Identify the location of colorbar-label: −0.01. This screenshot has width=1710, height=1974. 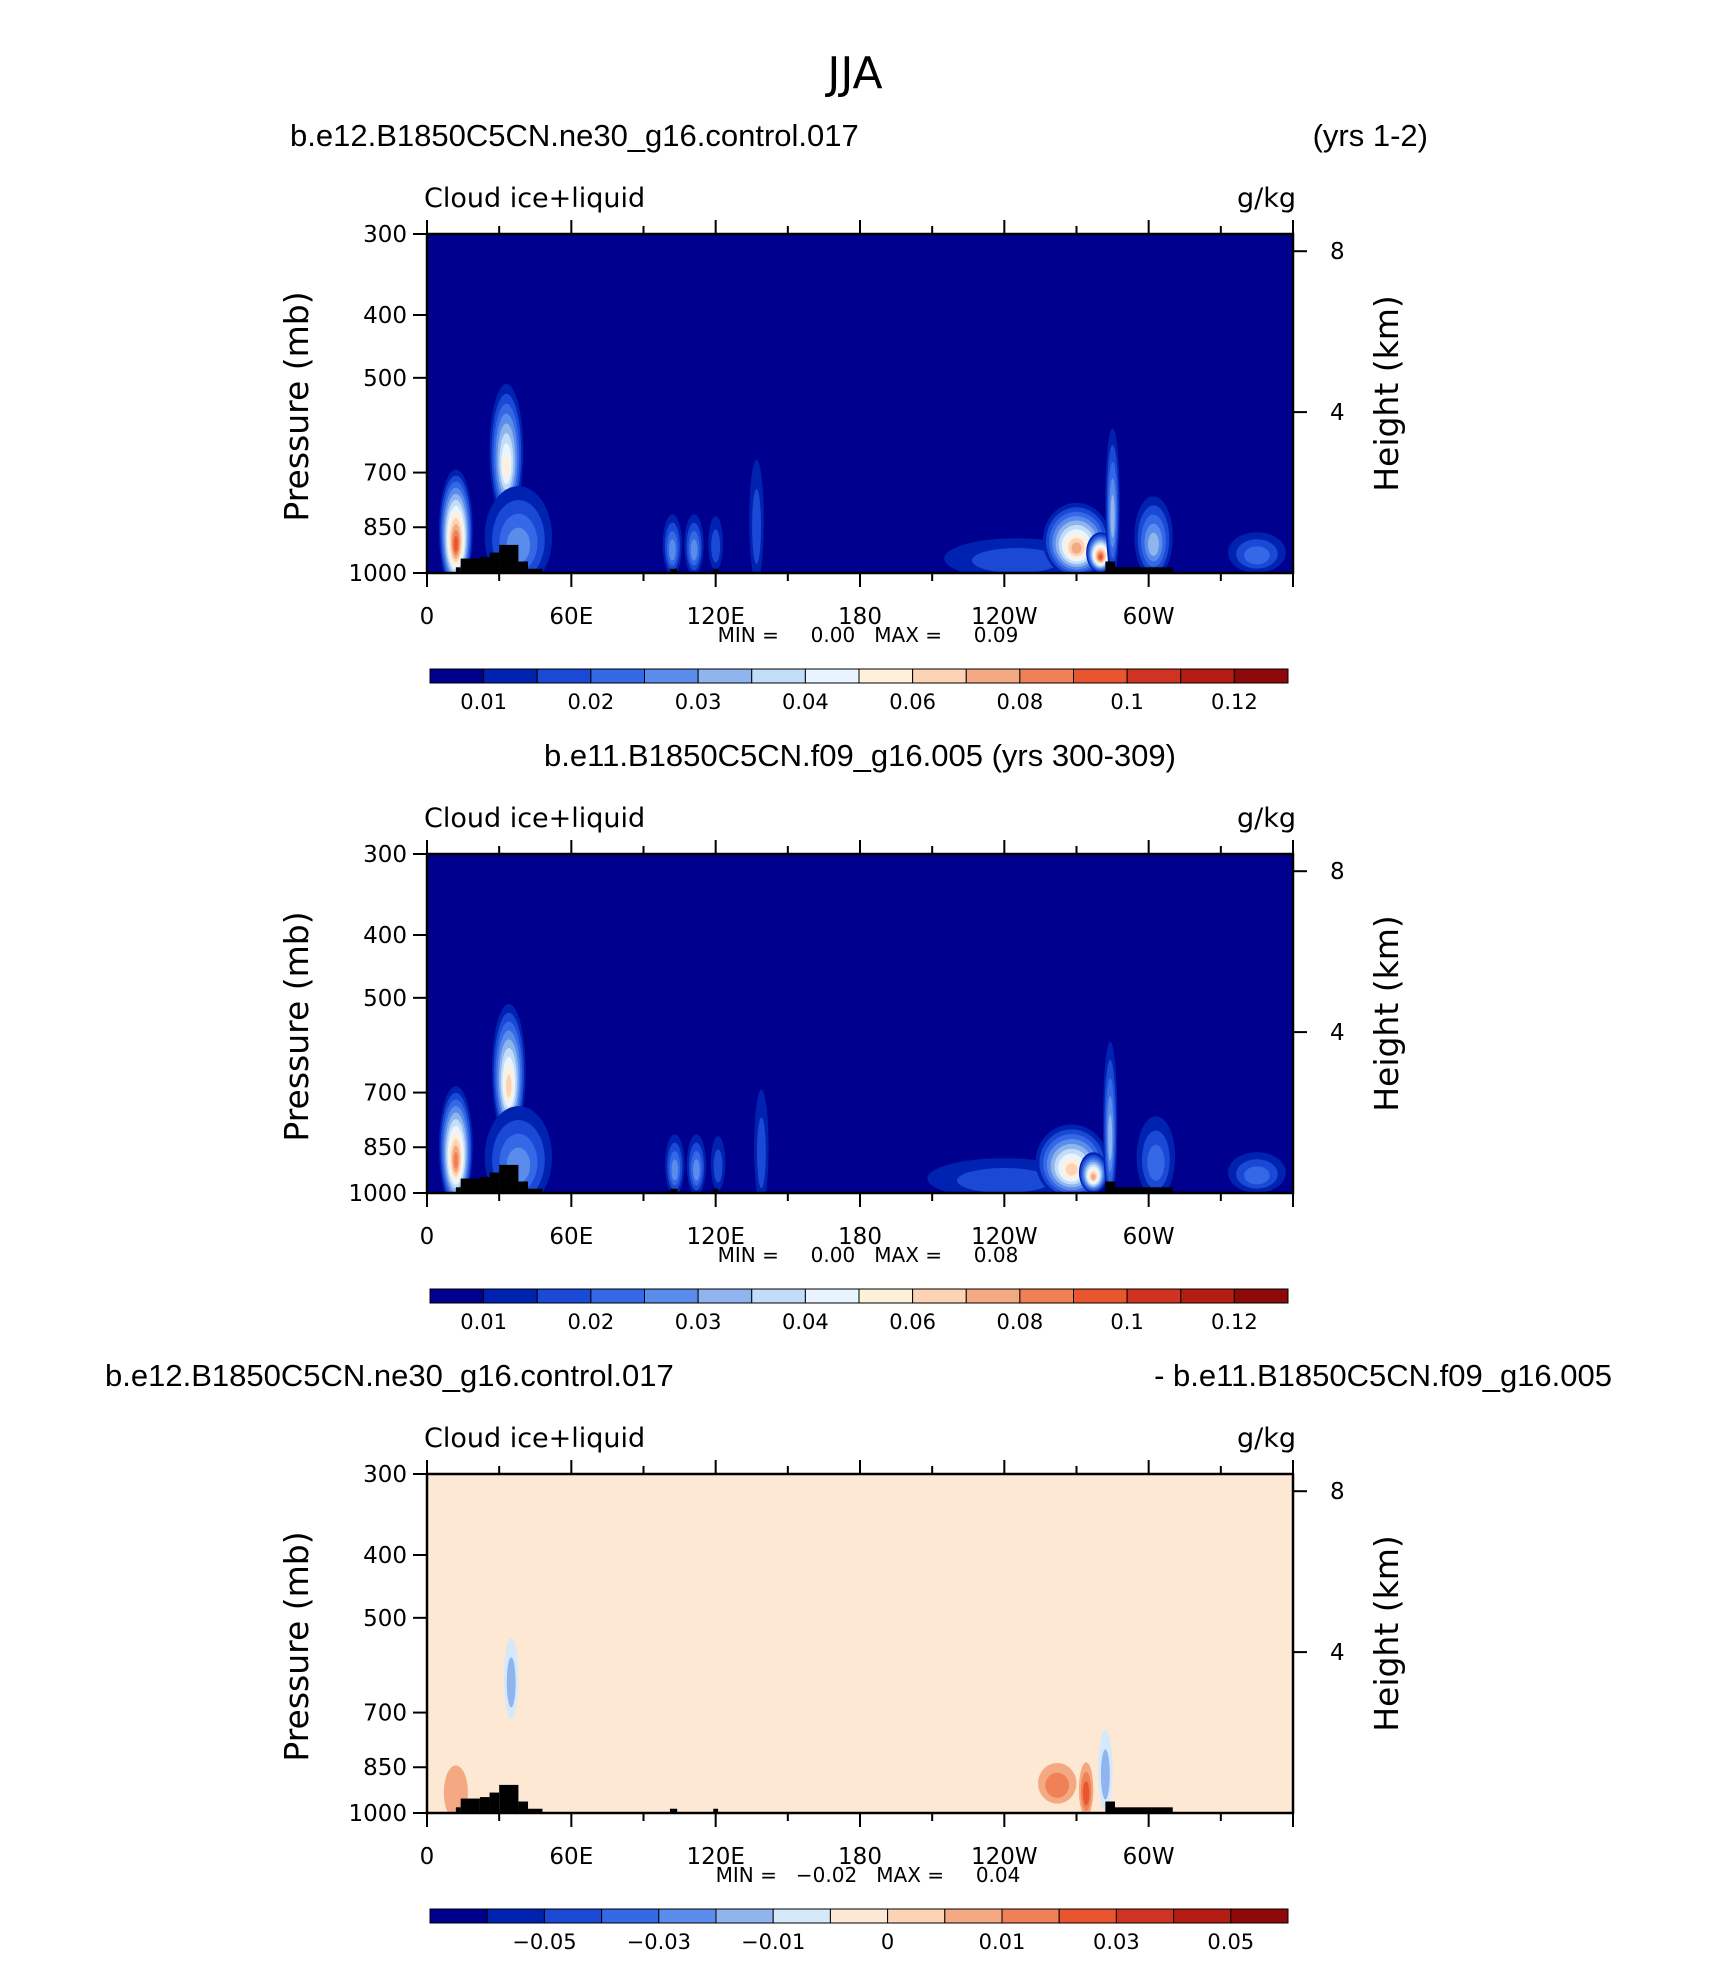
(773, 1942).